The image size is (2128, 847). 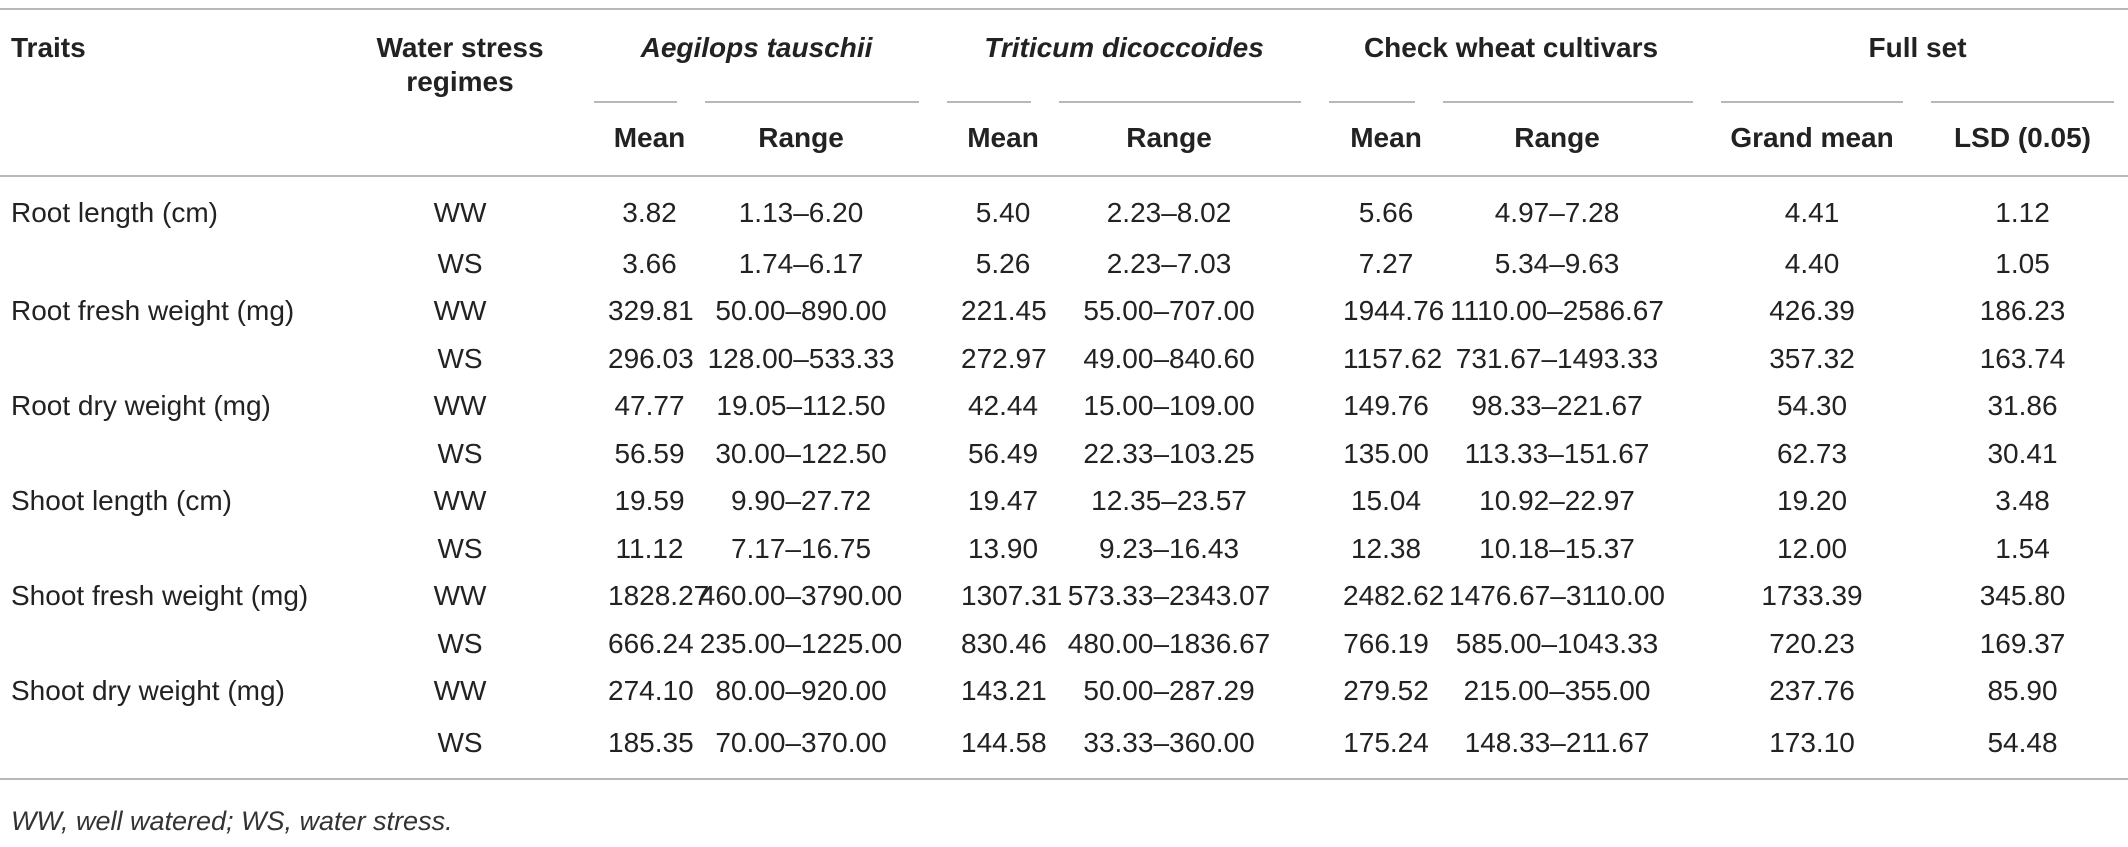 I want to click on cell-check-range: 10.18–15.37, so click(x=1557, y=548).